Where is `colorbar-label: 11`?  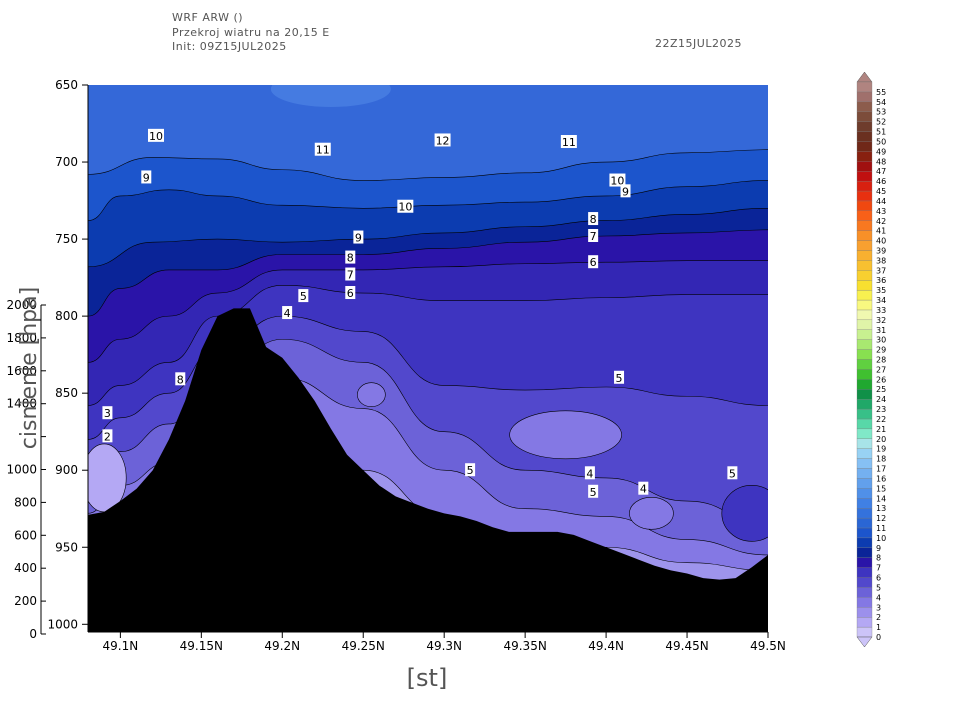 colorbar-label: 11 is located at coordinates (881, 528).